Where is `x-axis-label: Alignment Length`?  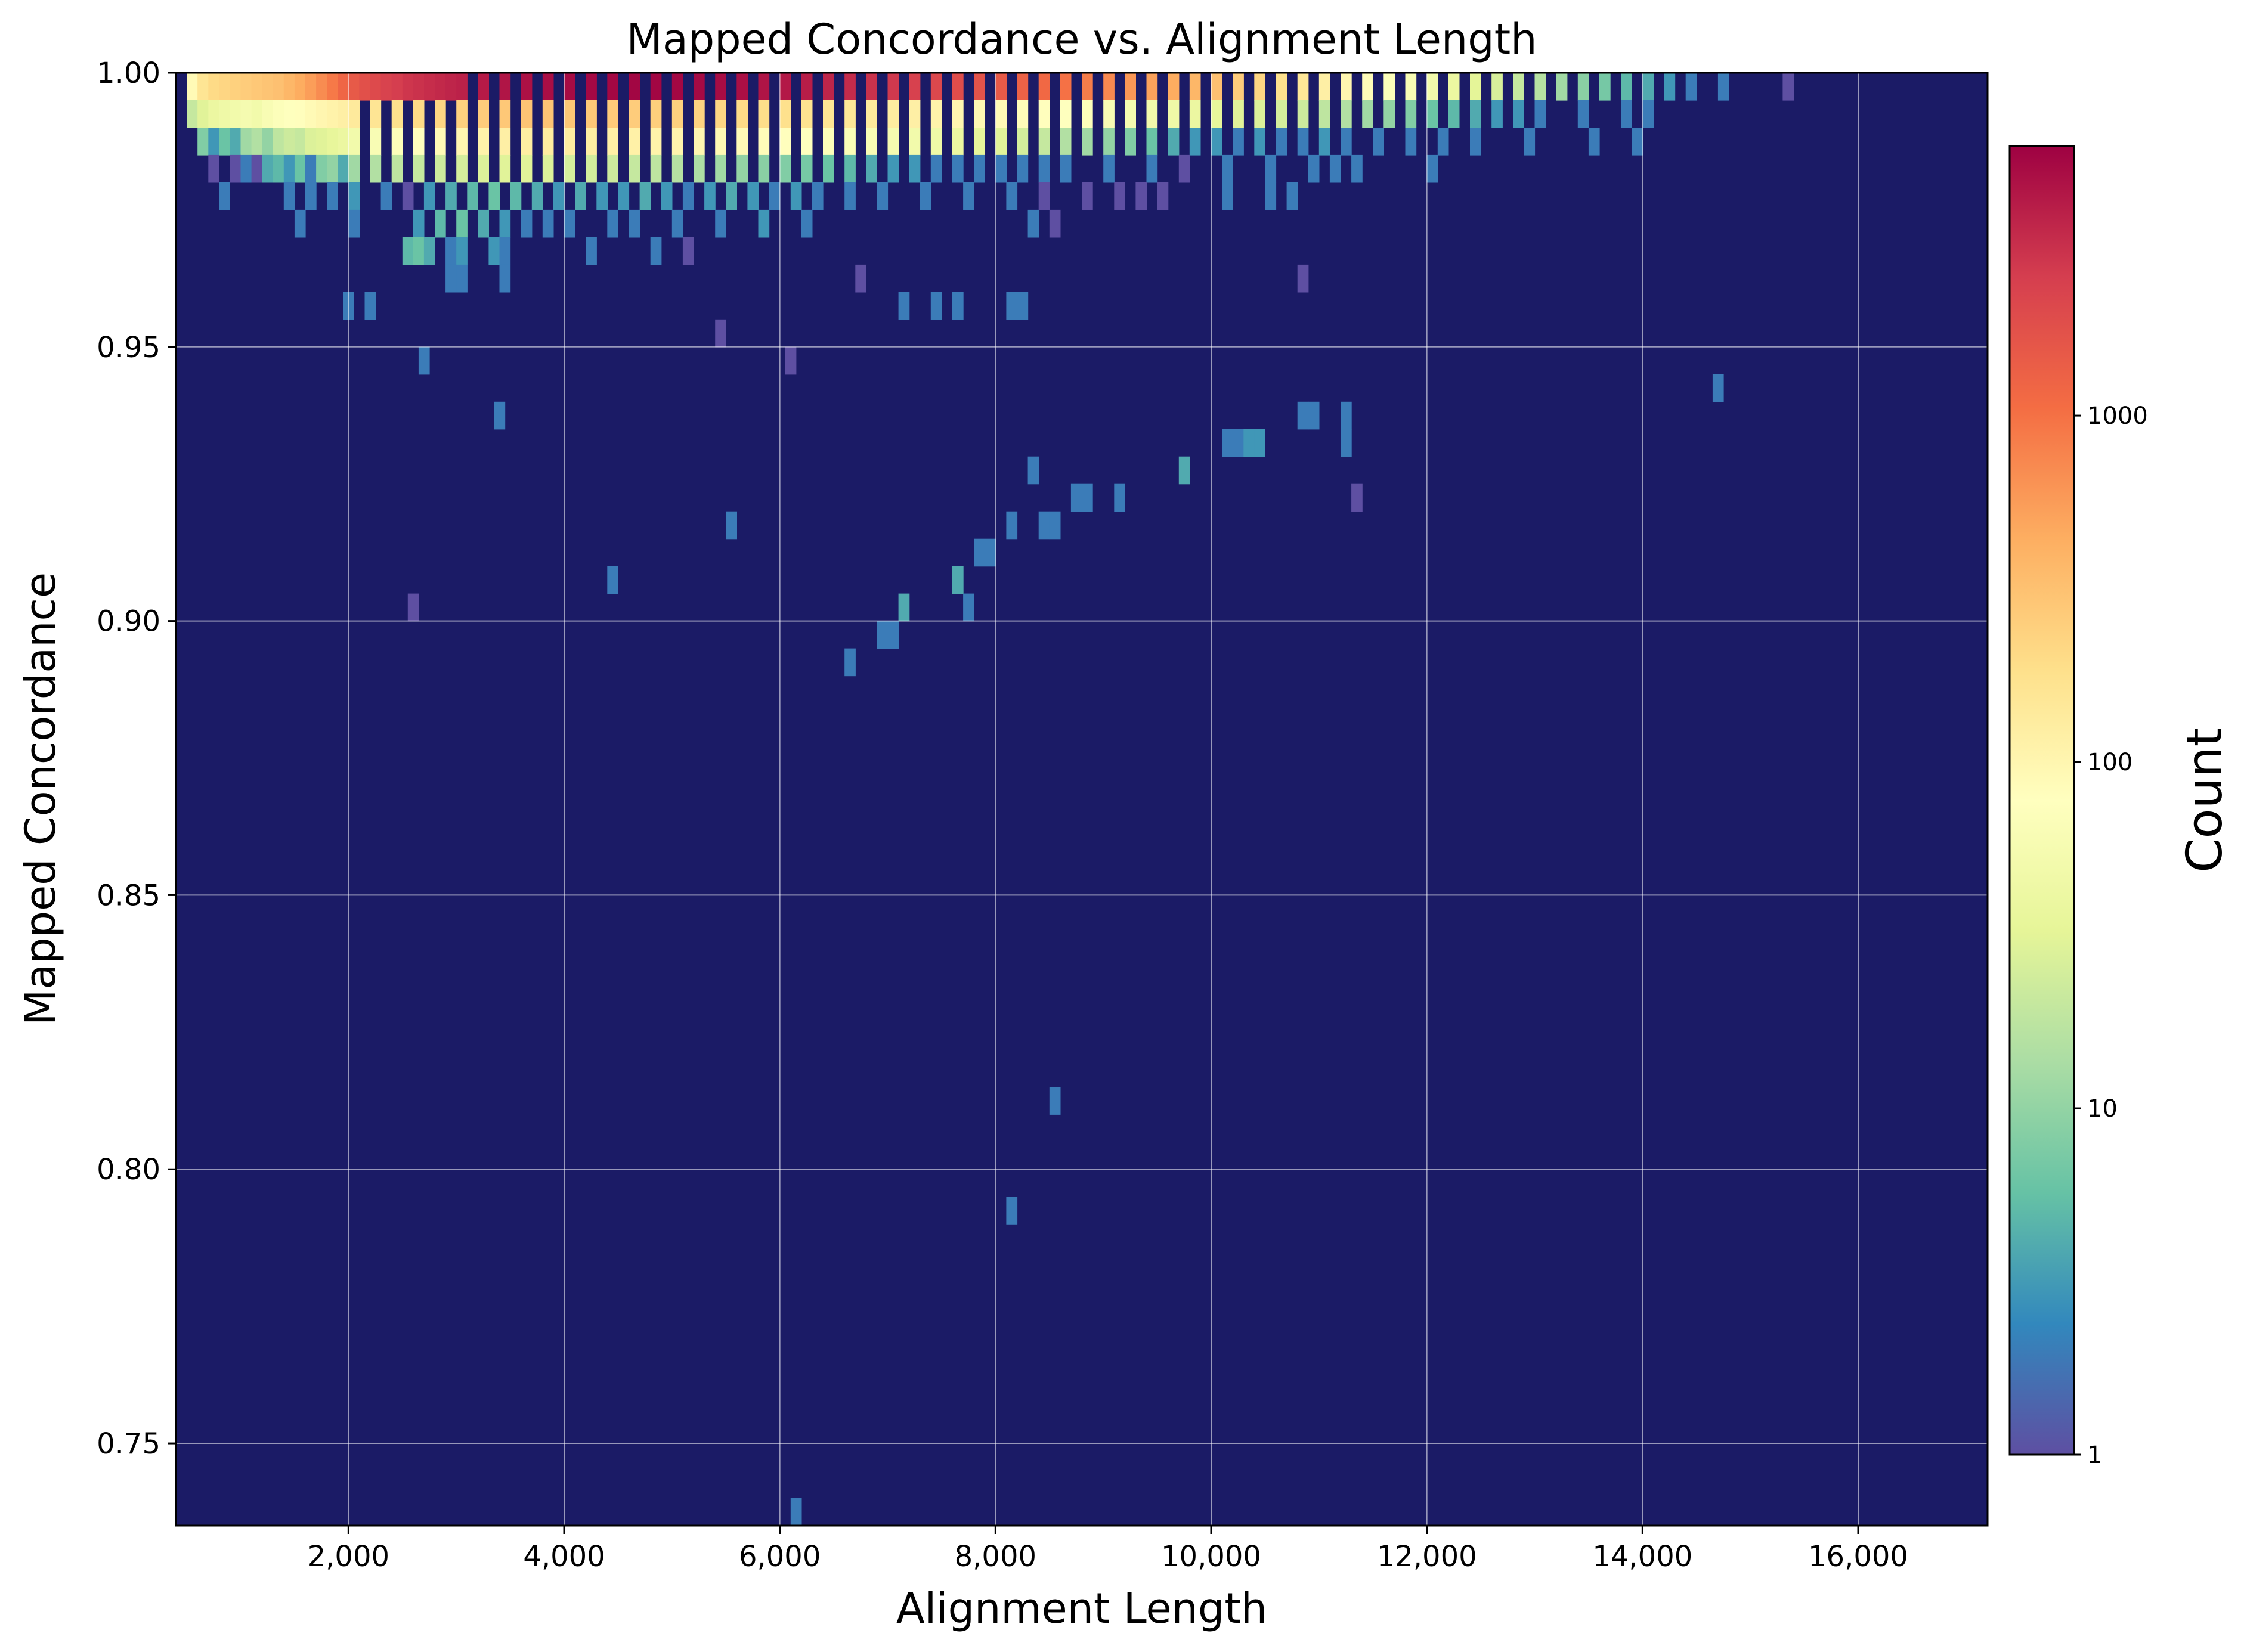
x-axis-label: Alignment Length is located at coordinates (1081, 1608).